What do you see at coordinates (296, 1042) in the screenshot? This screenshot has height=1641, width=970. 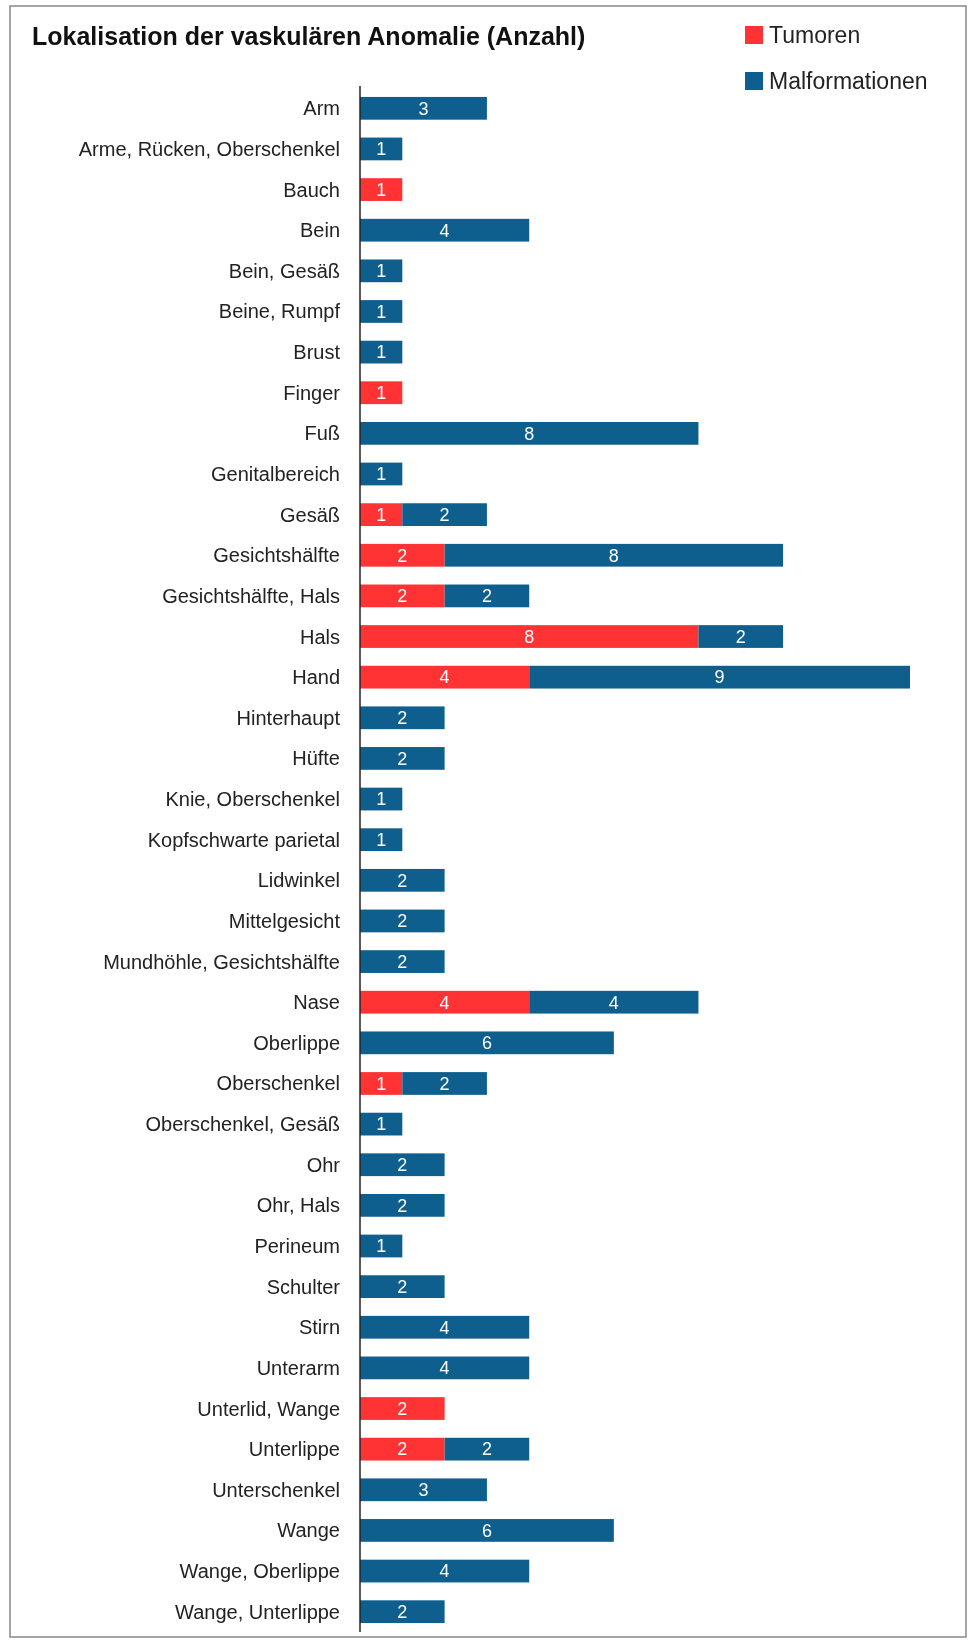 I see `y-tick-label: Oberlippe` at bounding box center [296, 1042].